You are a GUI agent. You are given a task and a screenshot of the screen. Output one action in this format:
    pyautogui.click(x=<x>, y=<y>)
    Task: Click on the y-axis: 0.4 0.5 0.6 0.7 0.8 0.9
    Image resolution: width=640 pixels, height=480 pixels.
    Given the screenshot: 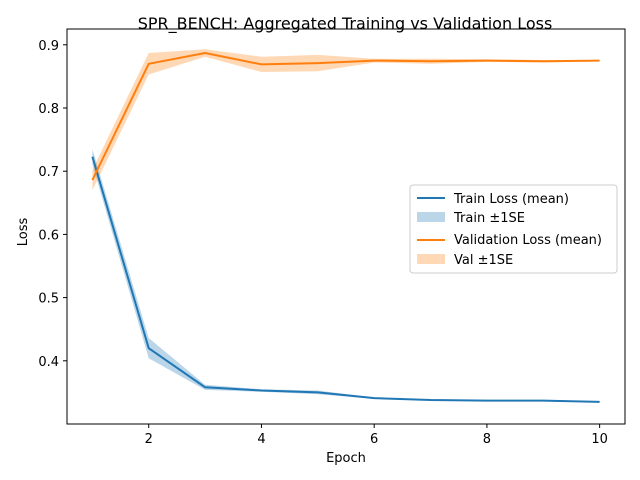 What is the action you would take?
    pyautogui.click(x=52, y=204)
    